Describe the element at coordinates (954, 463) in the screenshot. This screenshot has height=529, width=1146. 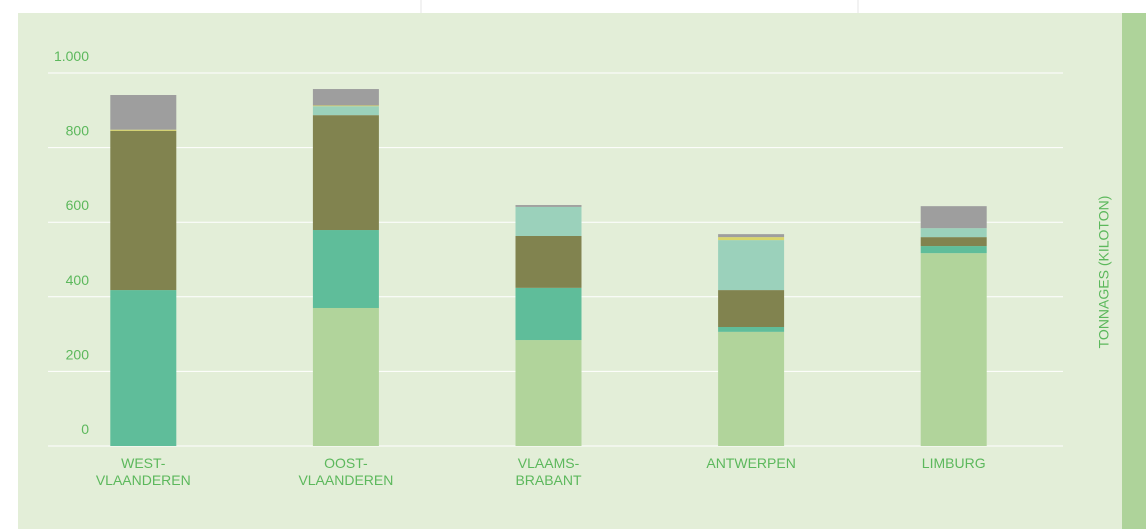
I see `x-tick-label: LIMBURG` at that location.